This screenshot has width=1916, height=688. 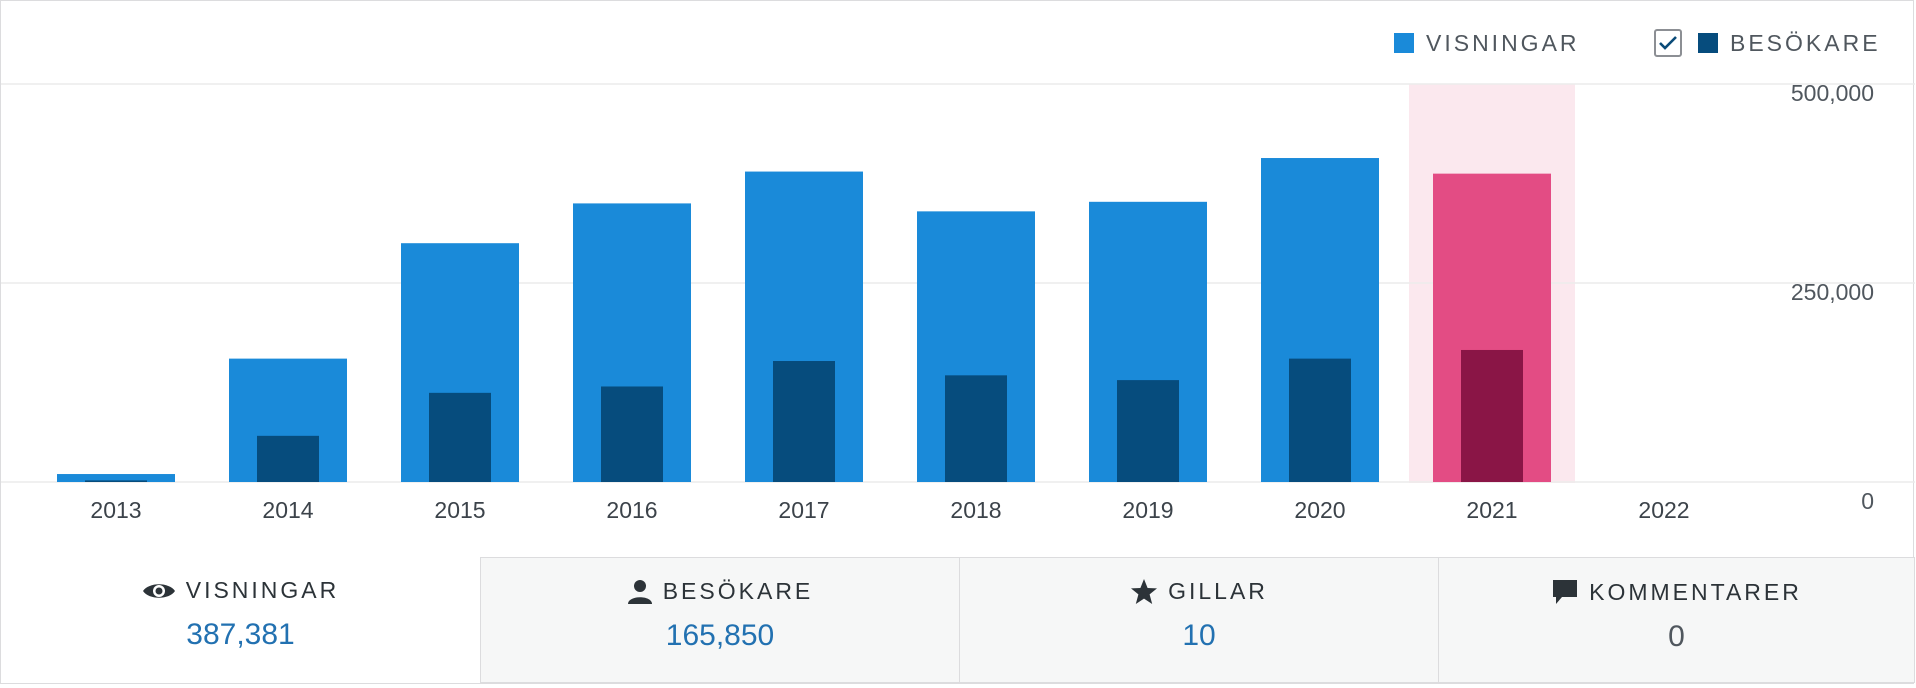 I want to click on bar-visitors-2016, so click(x=632, y=434).